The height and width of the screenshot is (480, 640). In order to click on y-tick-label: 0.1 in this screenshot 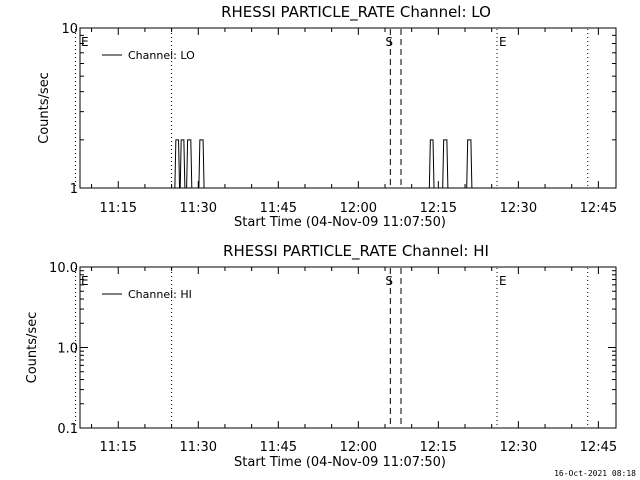, I will do `click(67, 429)`.